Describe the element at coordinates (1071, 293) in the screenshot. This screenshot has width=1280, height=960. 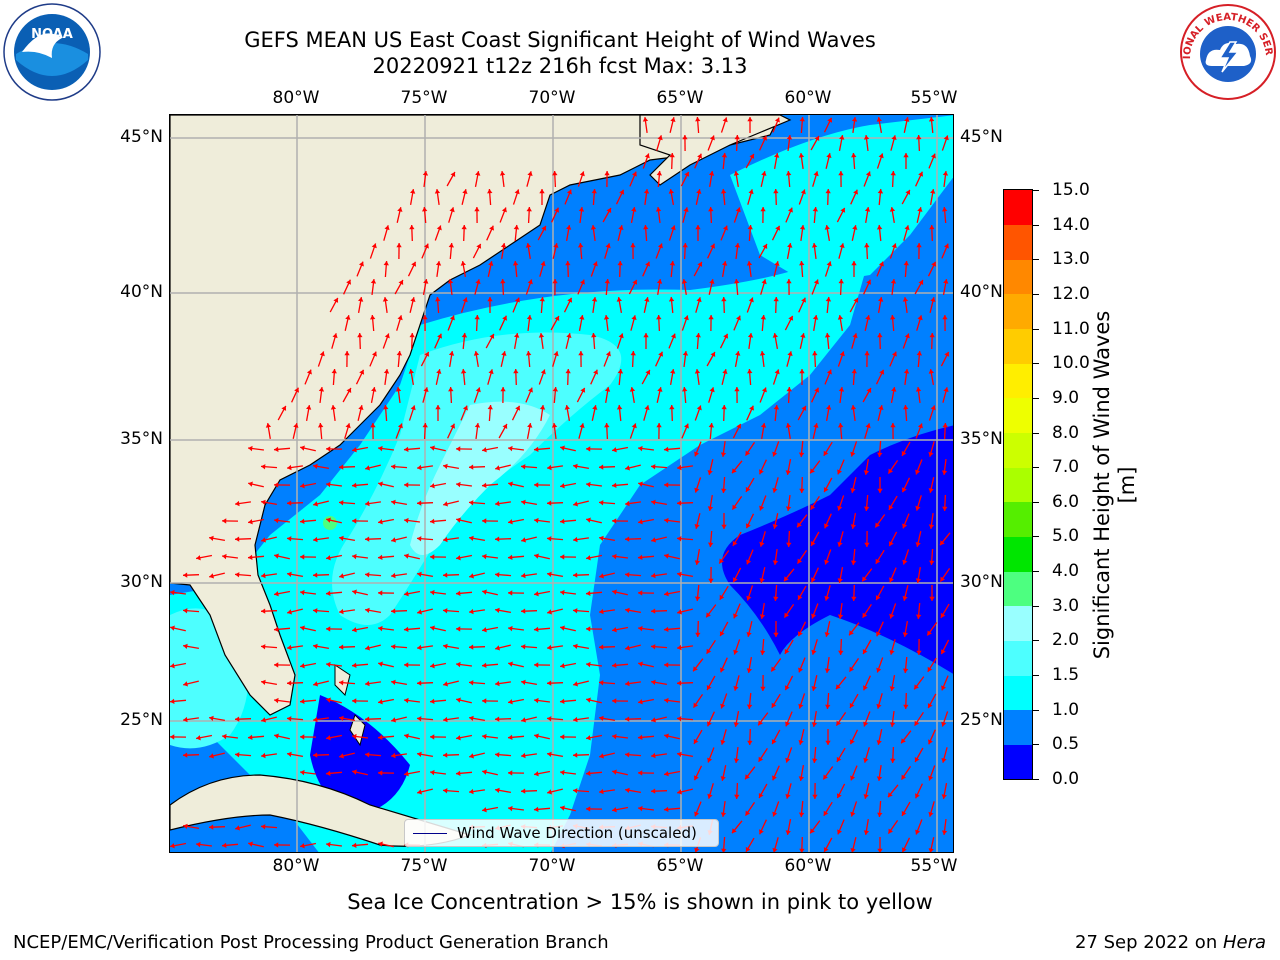
I see `colorbar-label: 12.0` at that location.